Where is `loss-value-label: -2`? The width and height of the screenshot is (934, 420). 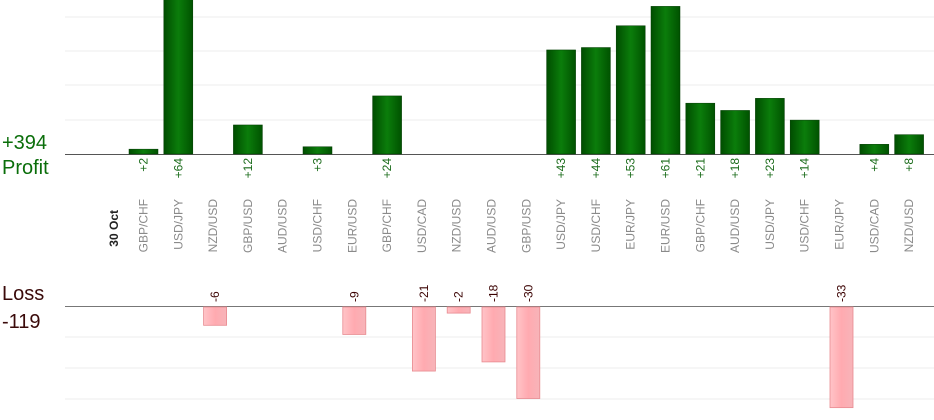
loss-value-label: -2 is located at coordinates (459, 296).